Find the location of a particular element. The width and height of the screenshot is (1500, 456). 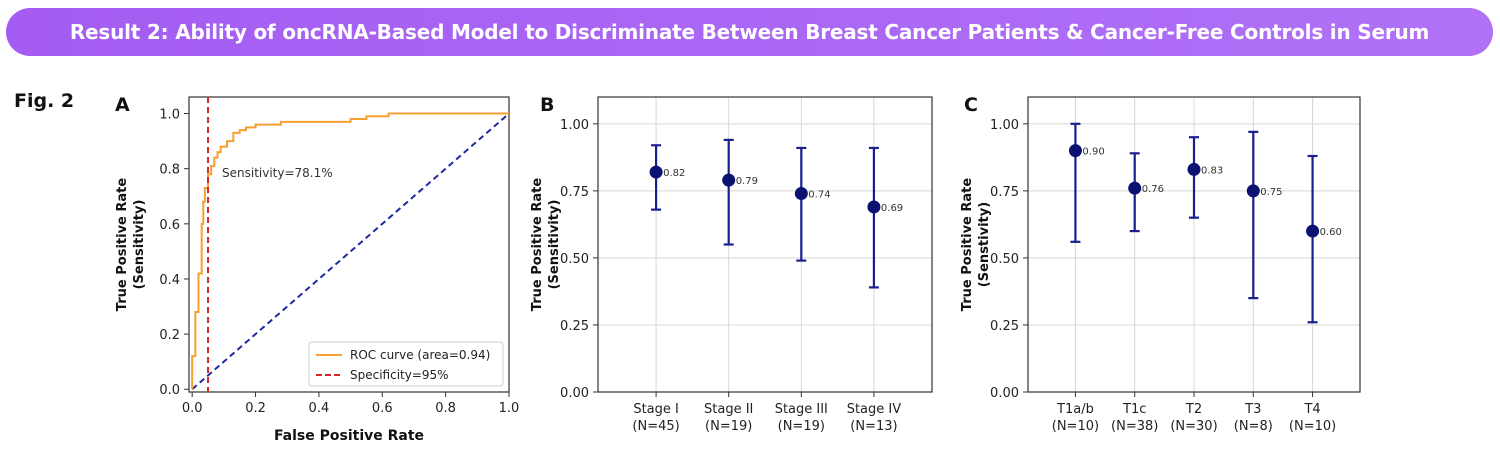

x-tick-label: Stage II is located at coordinates (728, 409).